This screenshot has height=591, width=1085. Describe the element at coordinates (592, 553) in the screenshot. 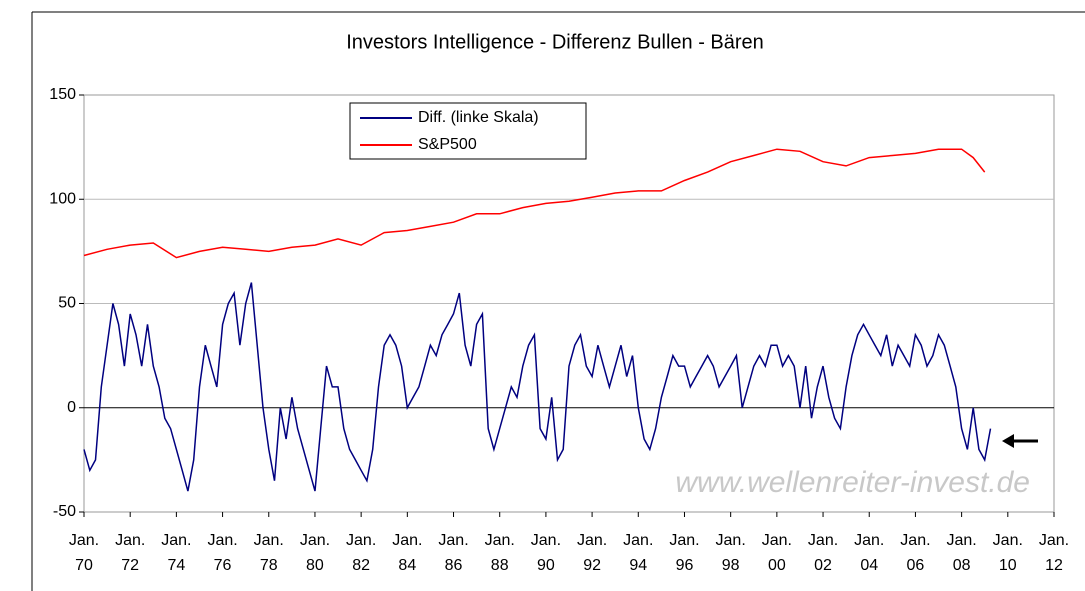

I see `x-tick-label: Jan. 92` at that location.